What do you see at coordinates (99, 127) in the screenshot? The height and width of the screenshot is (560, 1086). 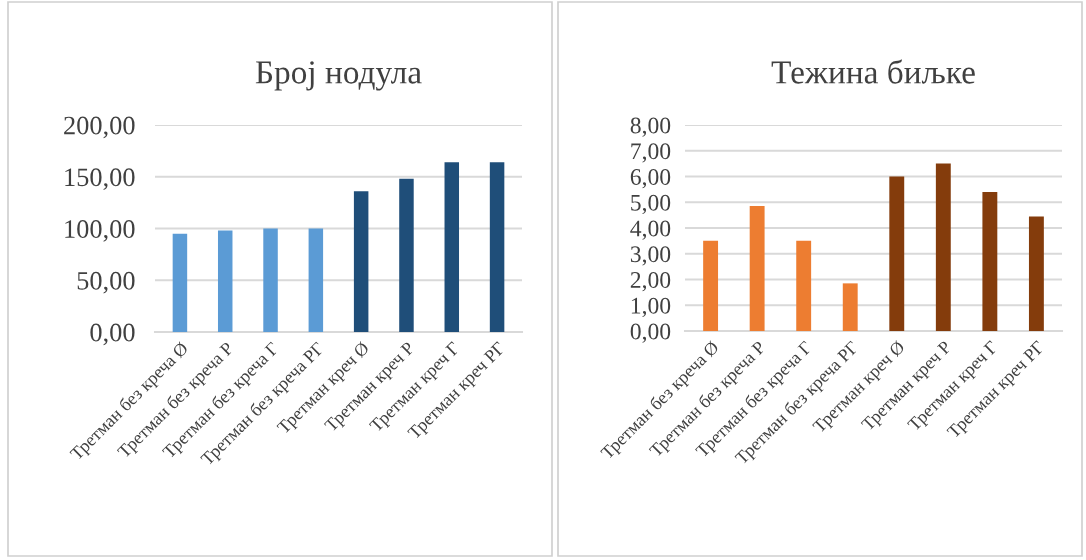 I see `y-tick-label: 200,00` at bounding box center [99, 127].